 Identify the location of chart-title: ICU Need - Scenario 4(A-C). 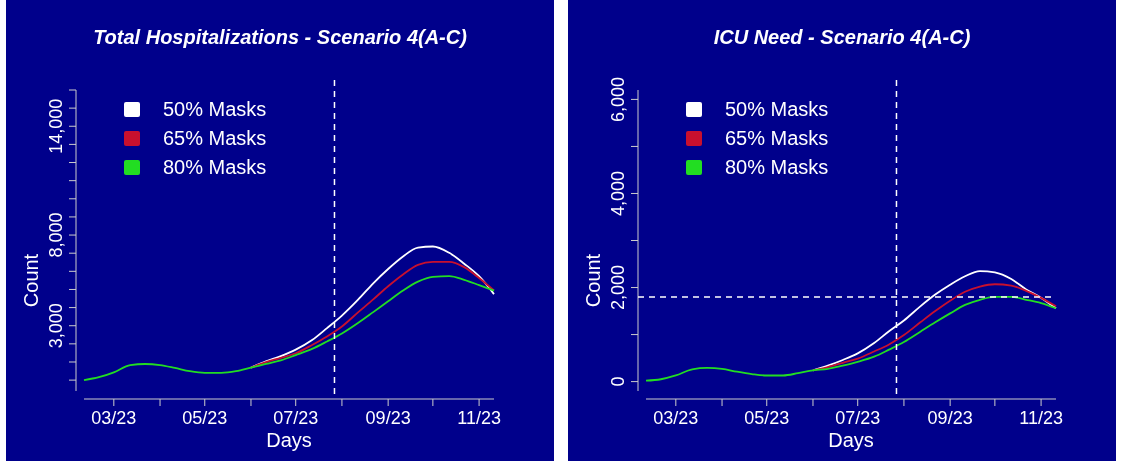
(842, 37).